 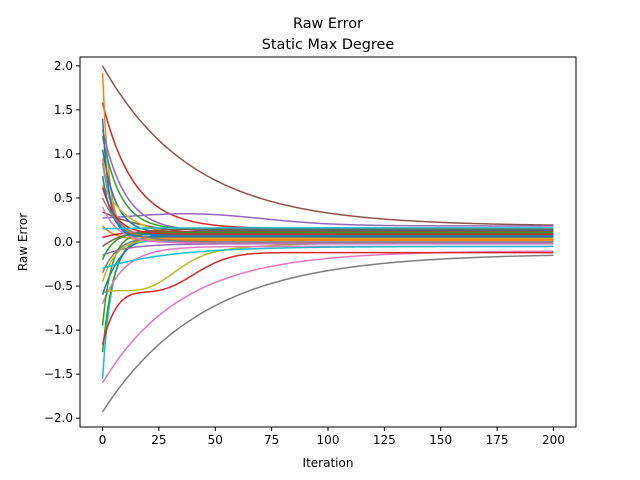 I want to click on x-tick-label: 150, so click(x=440, y=440).